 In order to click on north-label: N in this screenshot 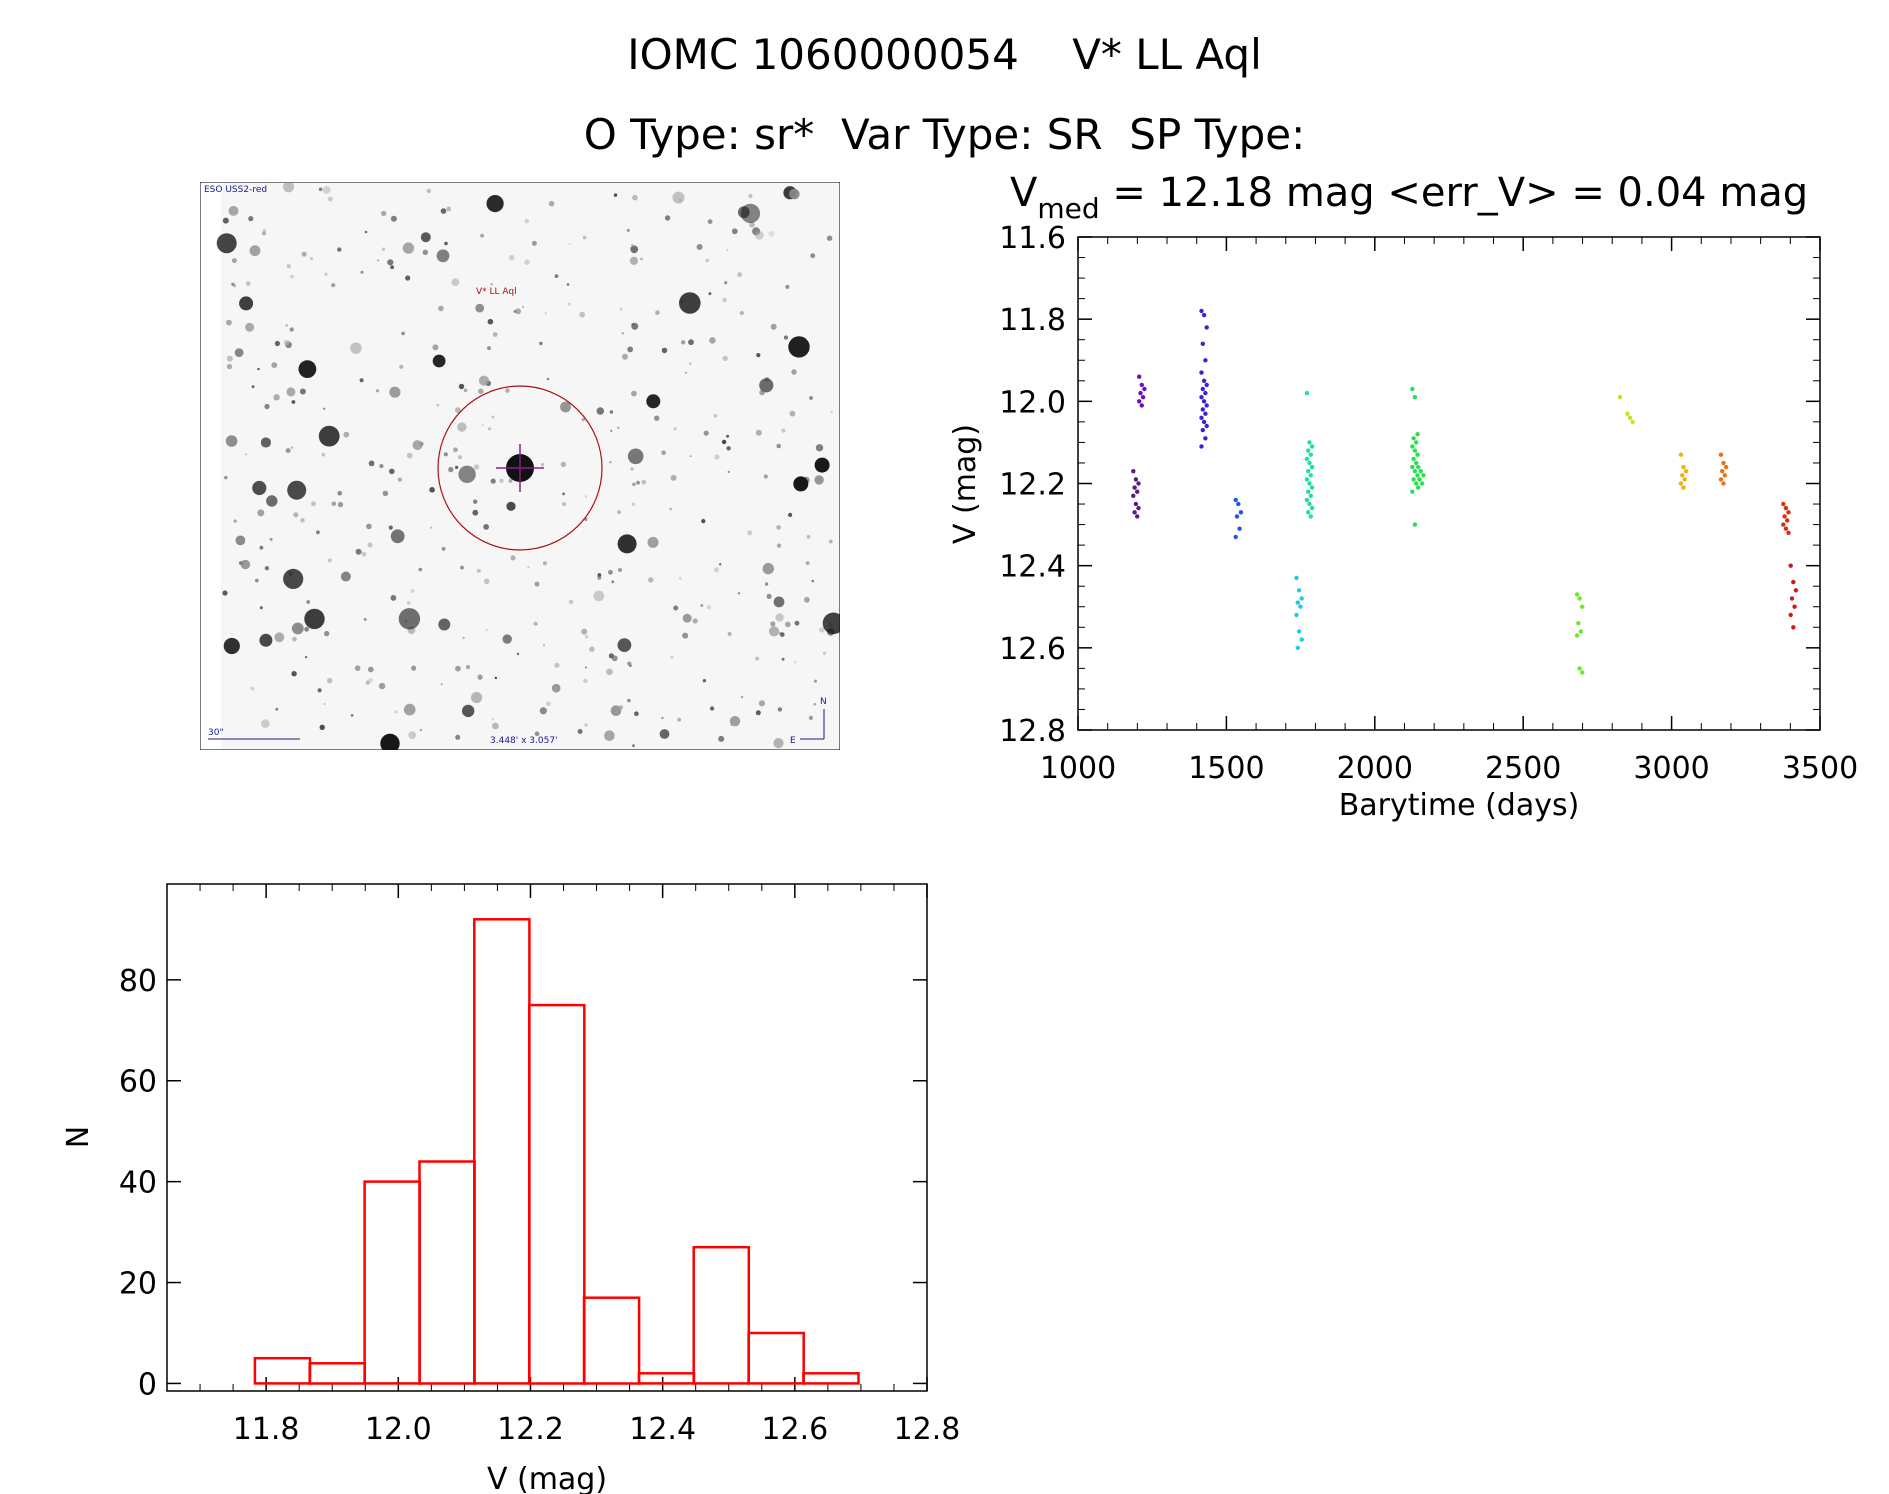, I will do `click(823, 702)`.